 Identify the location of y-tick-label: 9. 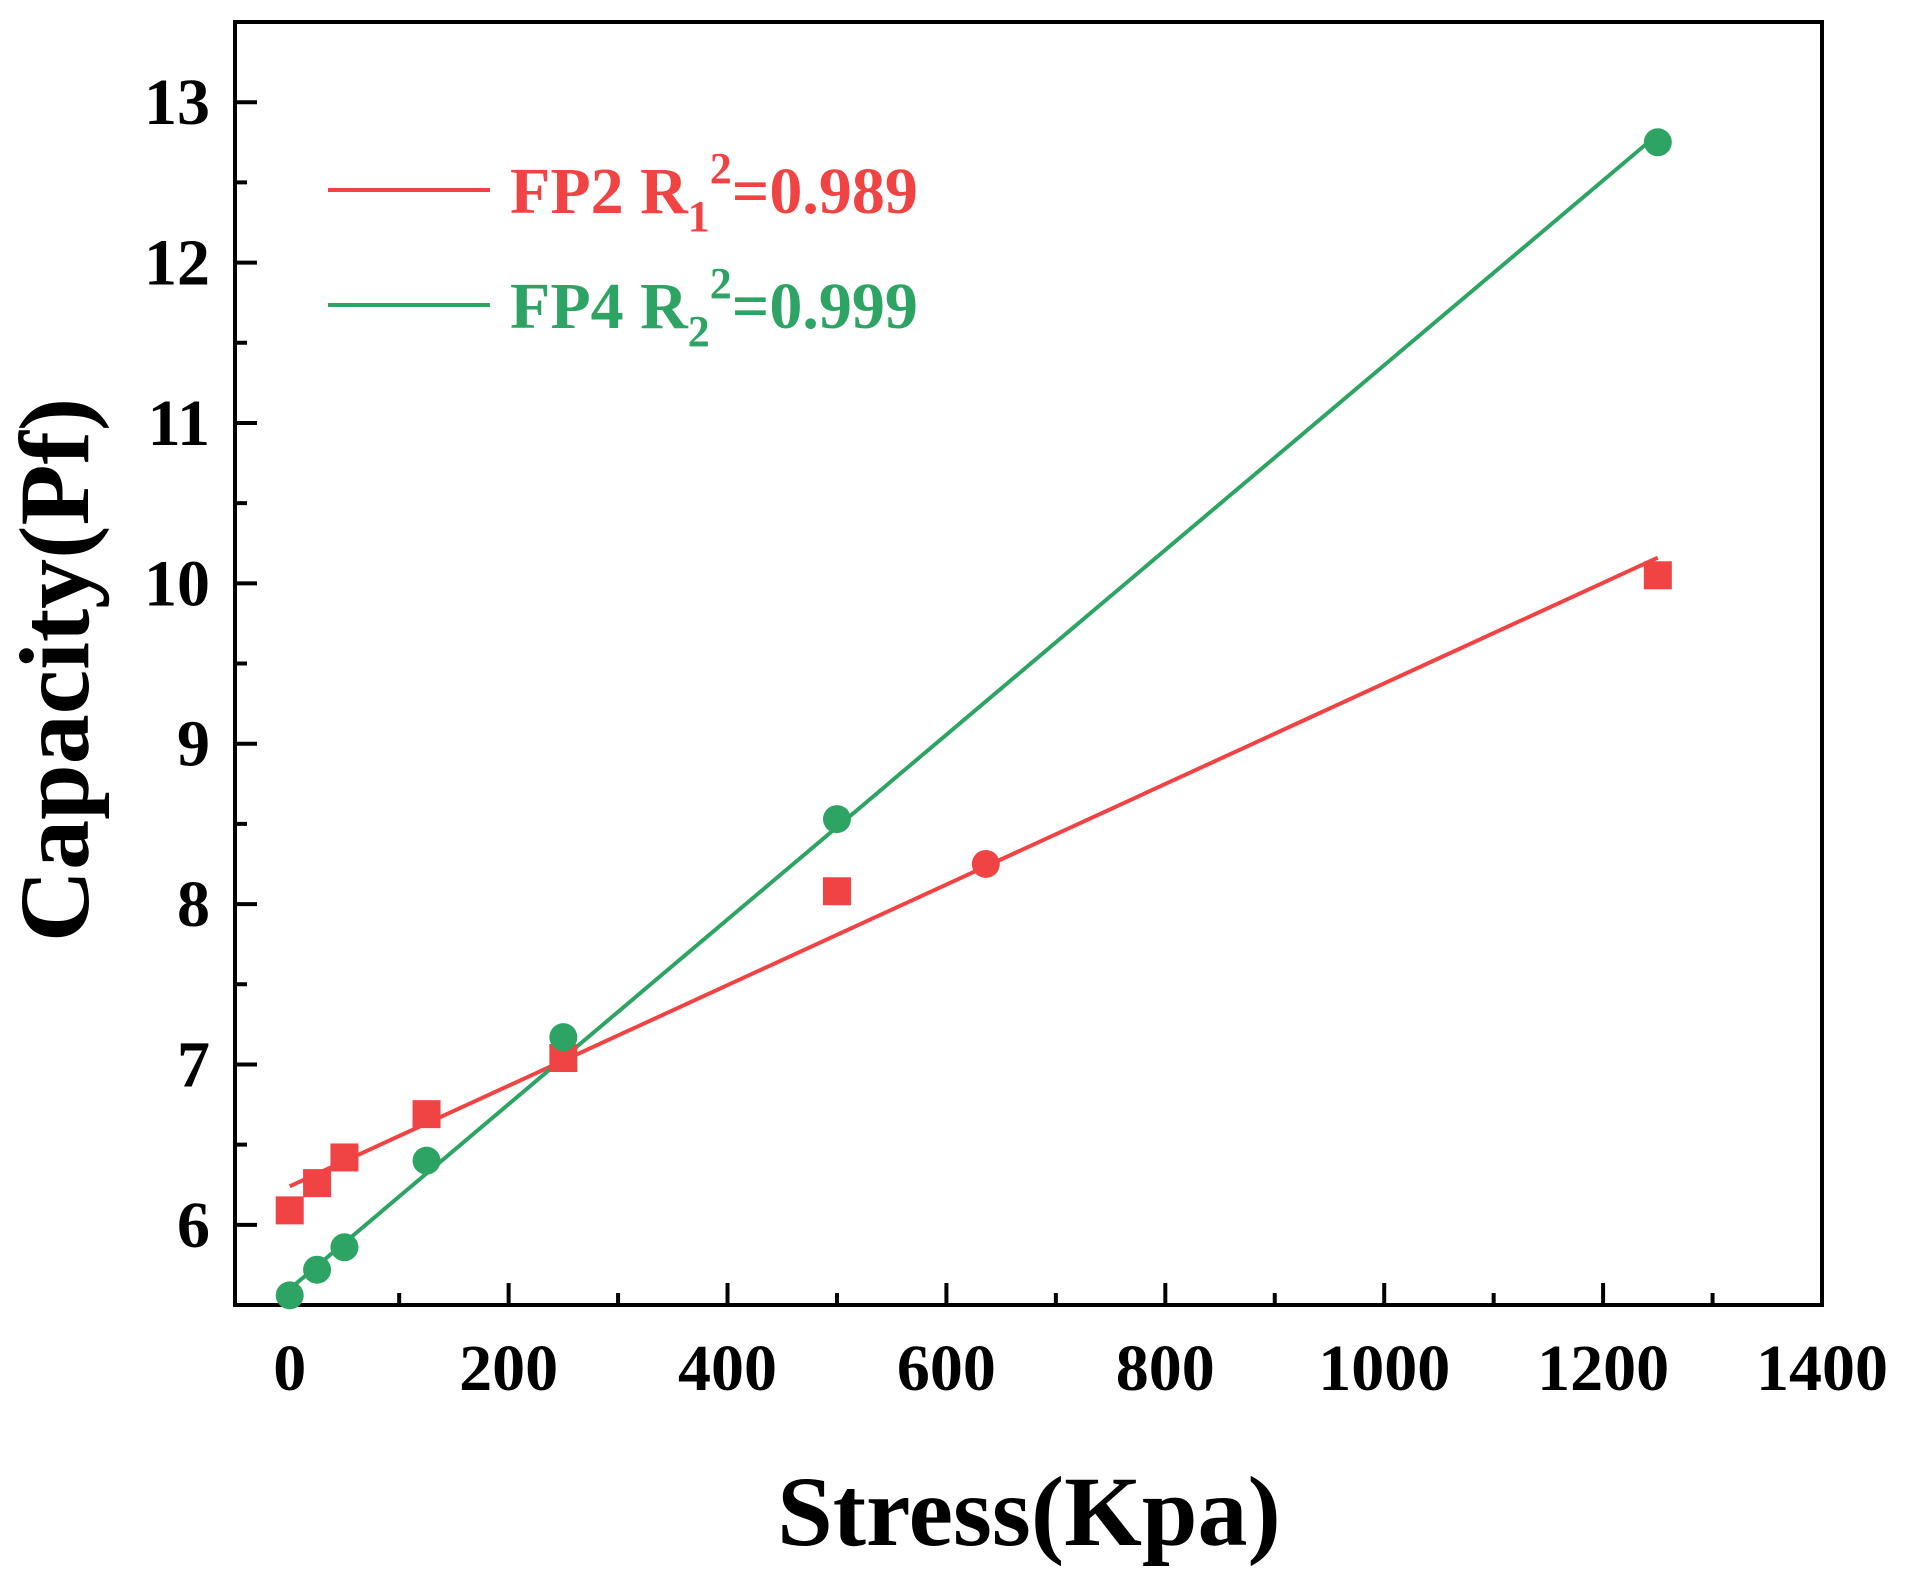
(193, 744).